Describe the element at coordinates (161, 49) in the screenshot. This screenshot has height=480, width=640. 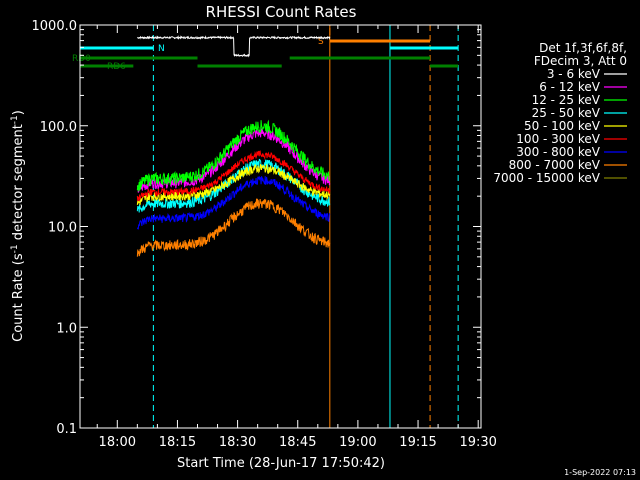
I see `flag-label: N` at that location.